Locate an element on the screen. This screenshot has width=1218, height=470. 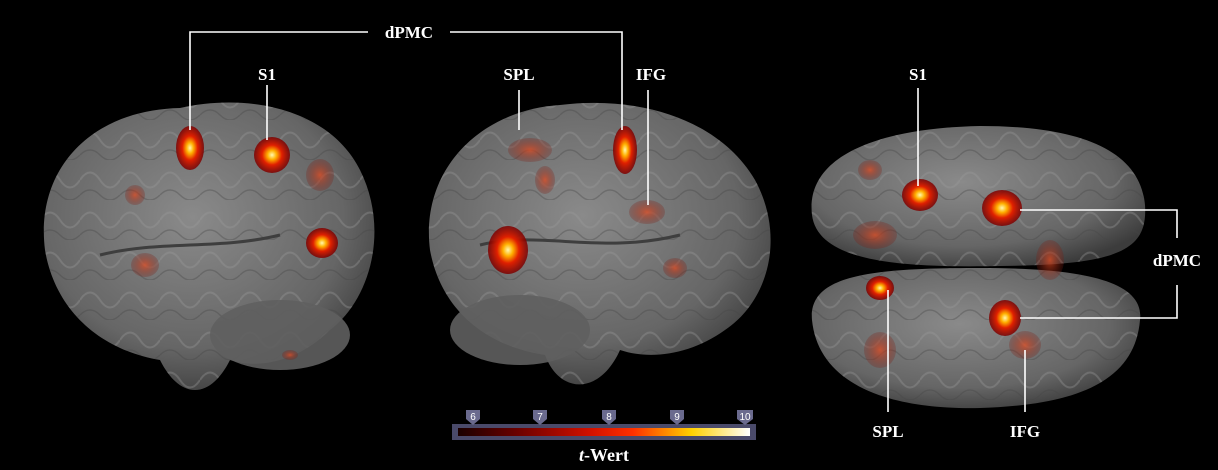
colorbar: 6 7 8 9 10 t-Wert is located at coordinates (604, 437).